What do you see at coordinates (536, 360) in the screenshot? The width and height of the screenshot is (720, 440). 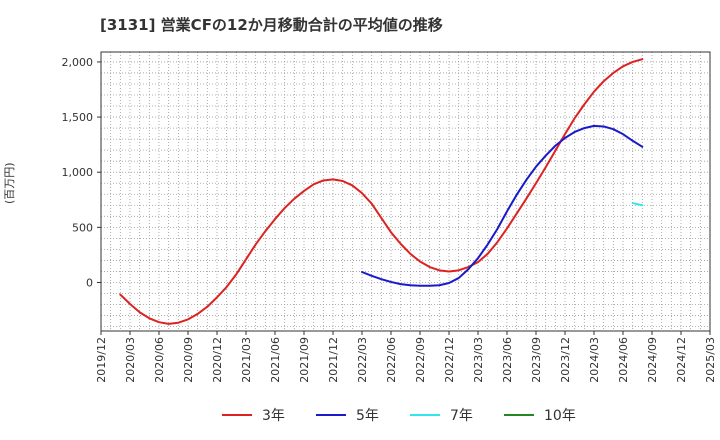 I see `x-tick-label: 2023/09` at bounding box center [536, 360].